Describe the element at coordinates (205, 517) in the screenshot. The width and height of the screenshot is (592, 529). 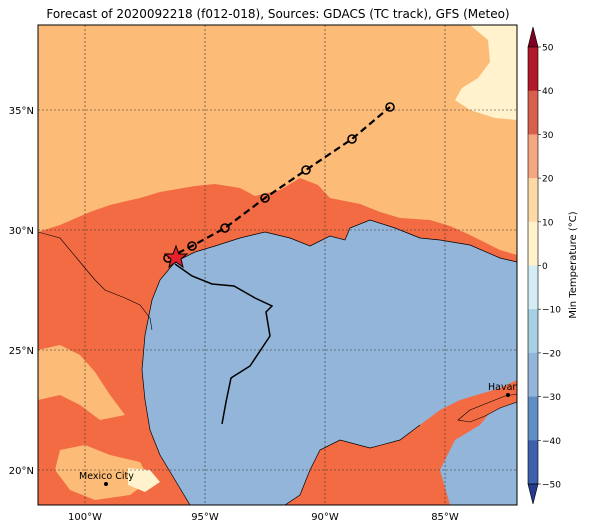
I see `lon-label: 95°W` at that location.